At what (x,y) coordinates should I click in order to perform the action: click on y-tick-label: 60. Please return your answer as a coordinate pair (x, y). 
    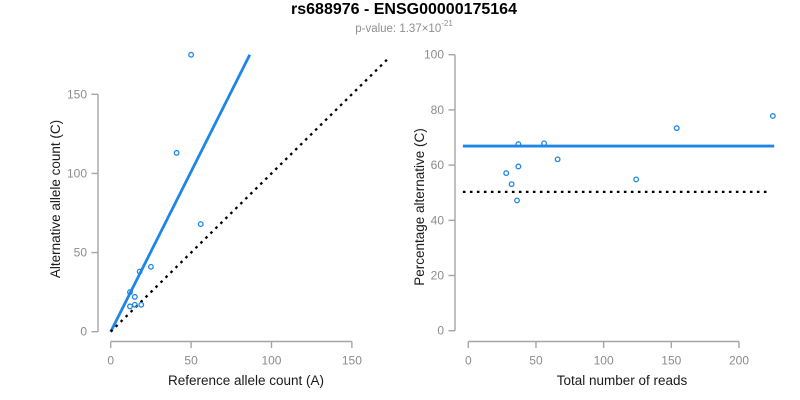
    Looking at the image, I should click on (438, 165).